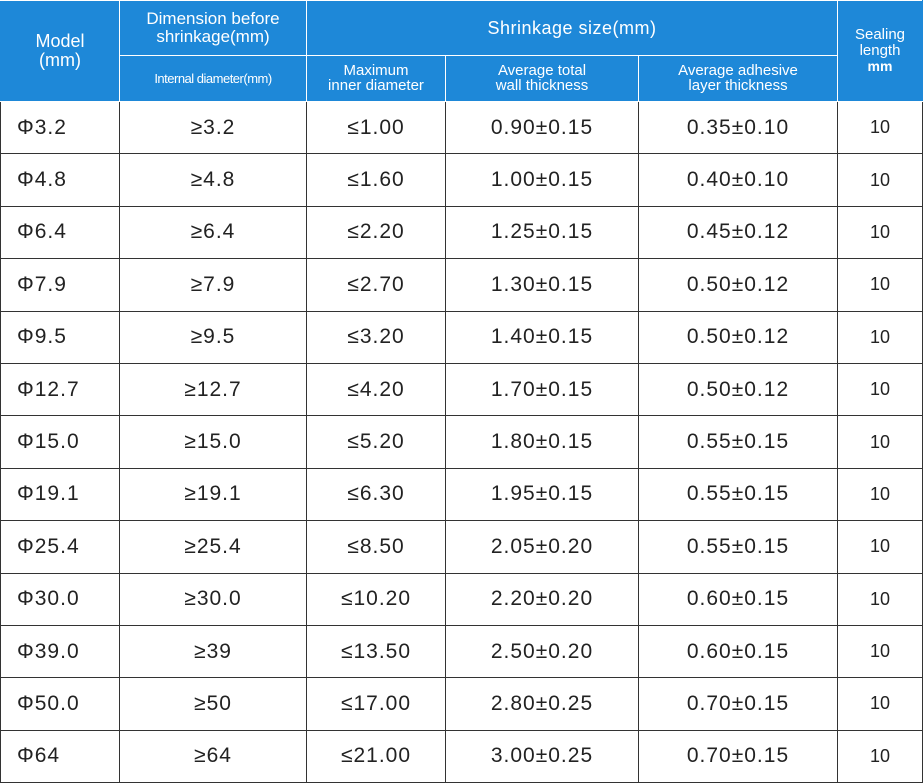  I want to click on internal-diameter-cell: ≥39, so click(213, 651).